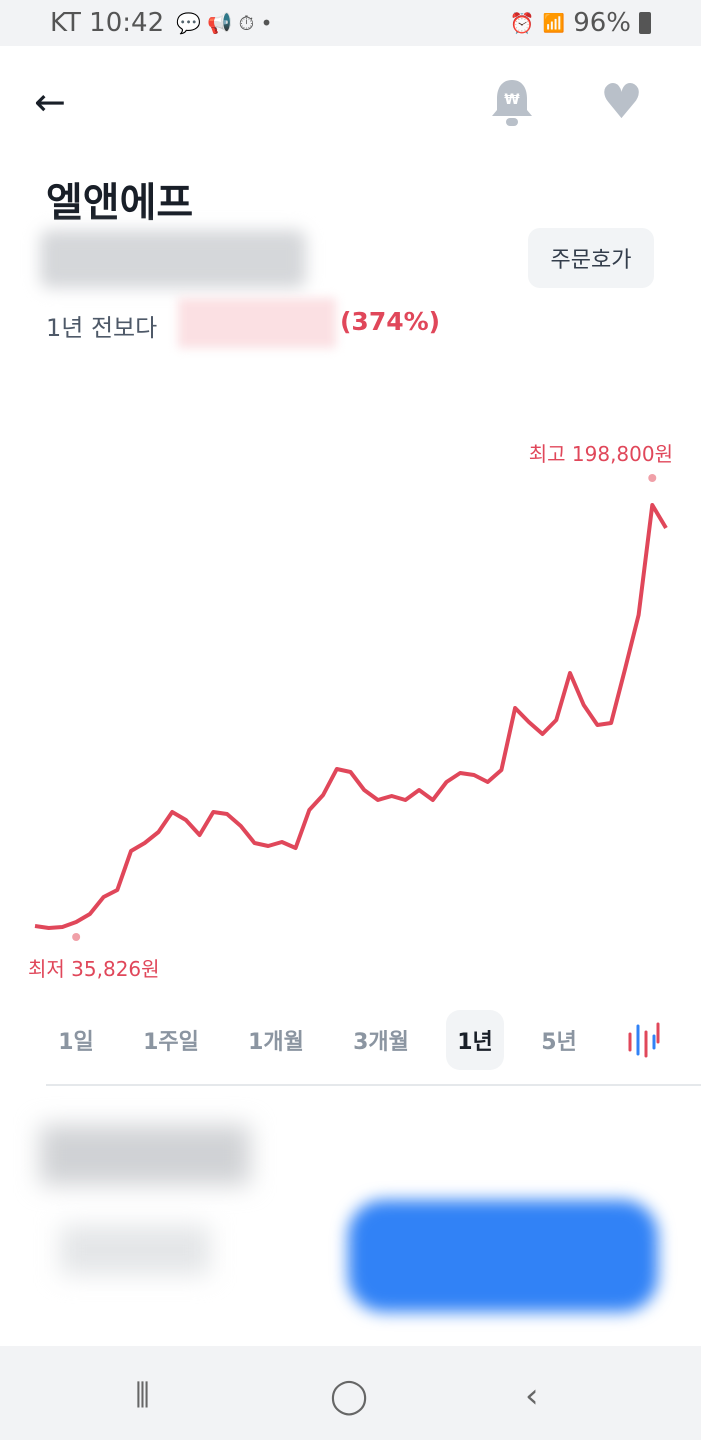 The width and height of the screenshot is (701, 1440). Describe the element at coordinates (257, 323) in the screenshot. I see `change-amount-blurred` at that location.